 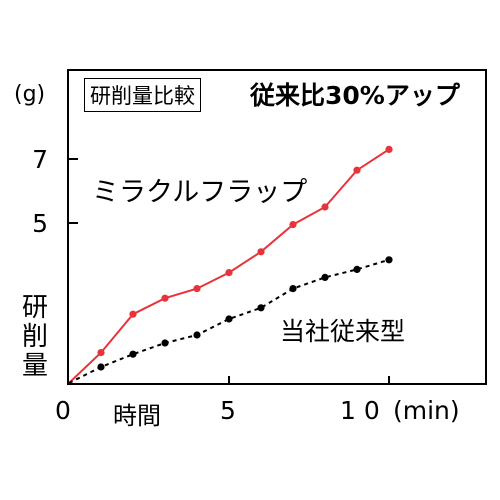 What do you see at coordinates (426, 410) in the screenshot?
I see `x-unit-label: (min)` at bounding box center [426, 410].